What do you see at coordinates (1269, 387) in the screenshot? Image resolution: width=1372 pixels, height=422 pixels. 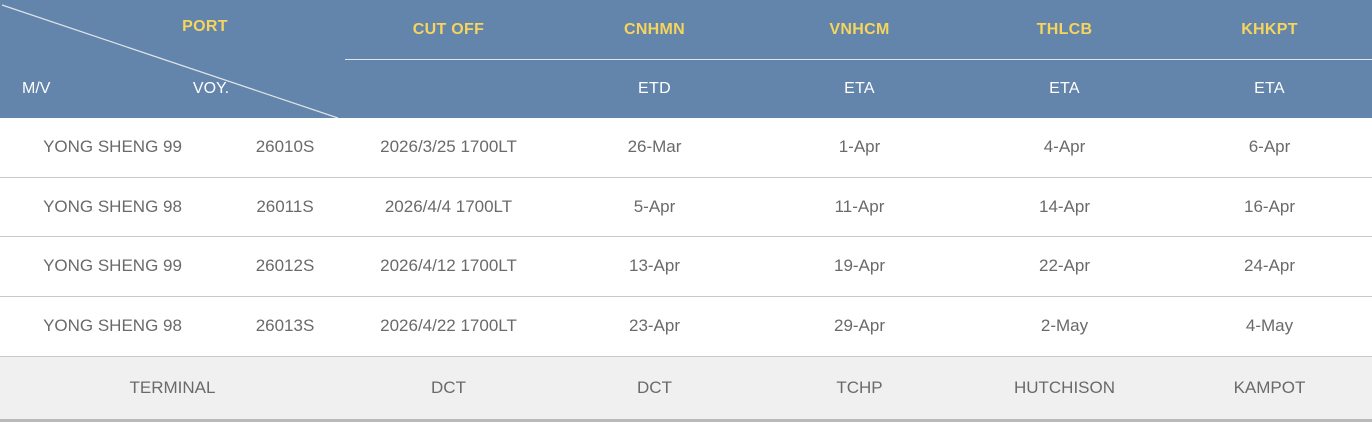 I see `terminal-khkpt: KAMPOT` at bounding box center [1269, 387].